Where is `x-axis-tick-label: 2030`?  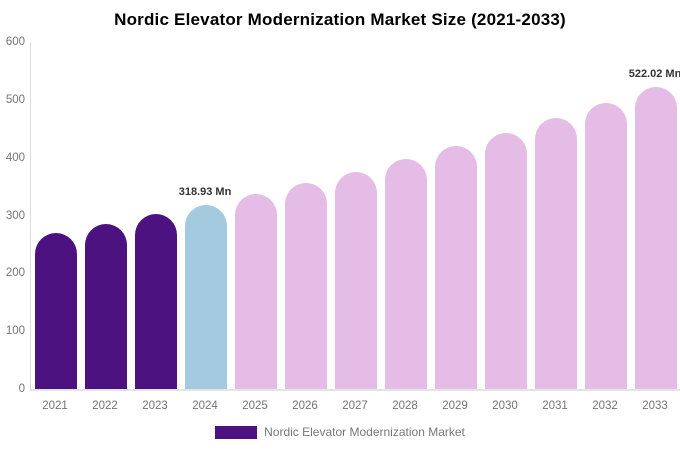
x-axis-tick-label: 2030 is located at coordinates (505, 406).